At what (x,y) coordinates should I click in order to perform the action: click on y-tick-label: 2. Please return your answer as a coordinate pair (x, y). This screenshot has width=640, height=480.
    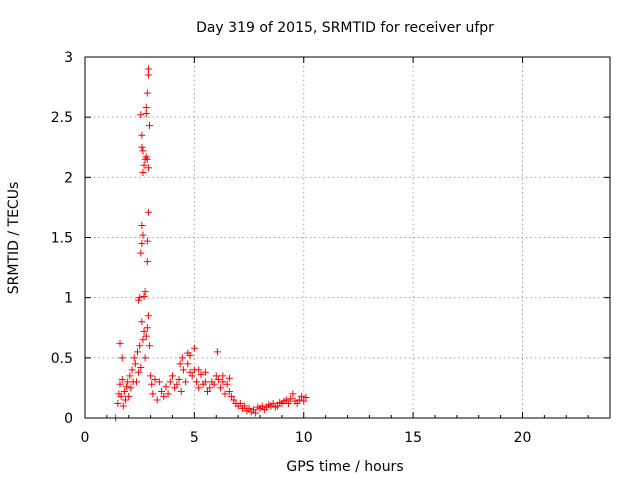
    Looking at the image, I should click on (68, 178).